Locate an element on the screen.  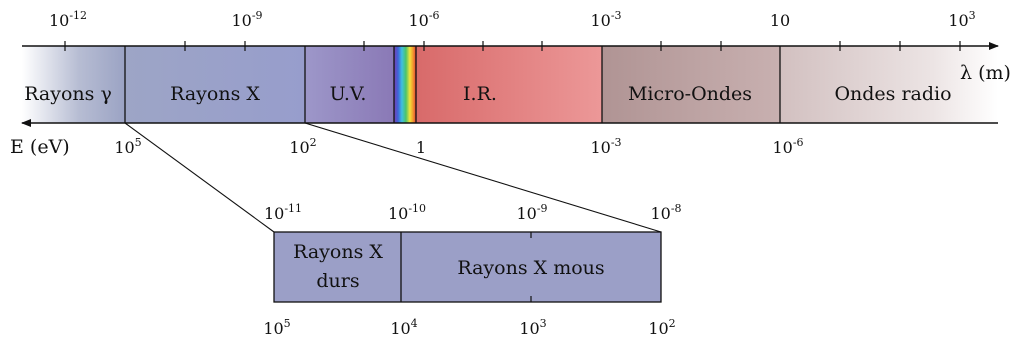
wavelength-tick: 10⁻⁶ is located at coordinates (423, 19).